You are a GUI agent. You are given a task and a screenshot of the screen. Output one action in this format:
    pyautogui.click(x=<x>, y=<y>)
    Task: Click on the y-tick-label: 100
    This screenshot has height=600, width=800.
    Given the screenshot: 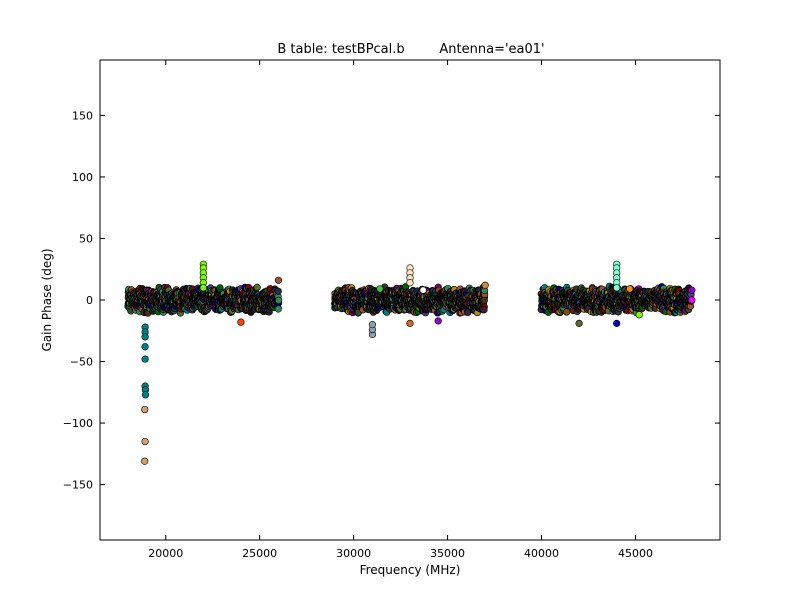 What is the action you would take?
    pyautogui.click(x=82, y=177)
    